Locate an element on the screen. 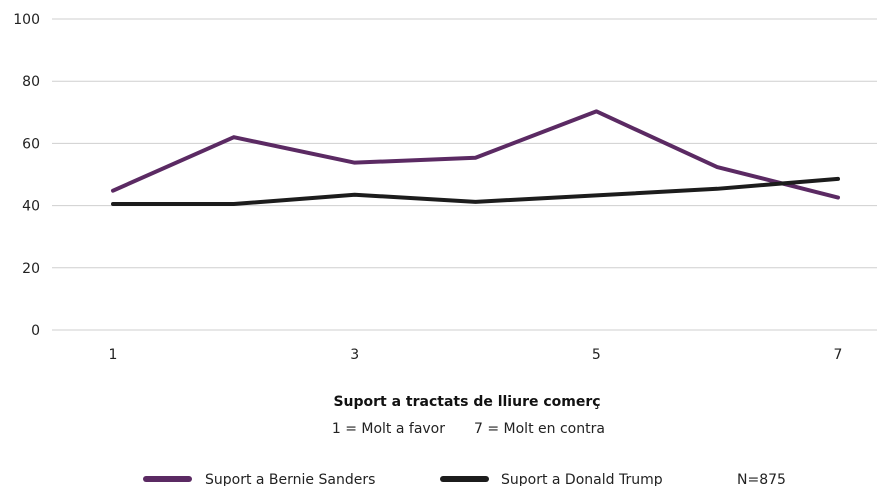 This screenshot has height=486, width=877. scale-note-right: 7 = Molt en contra is located at coordinates (539, 429).